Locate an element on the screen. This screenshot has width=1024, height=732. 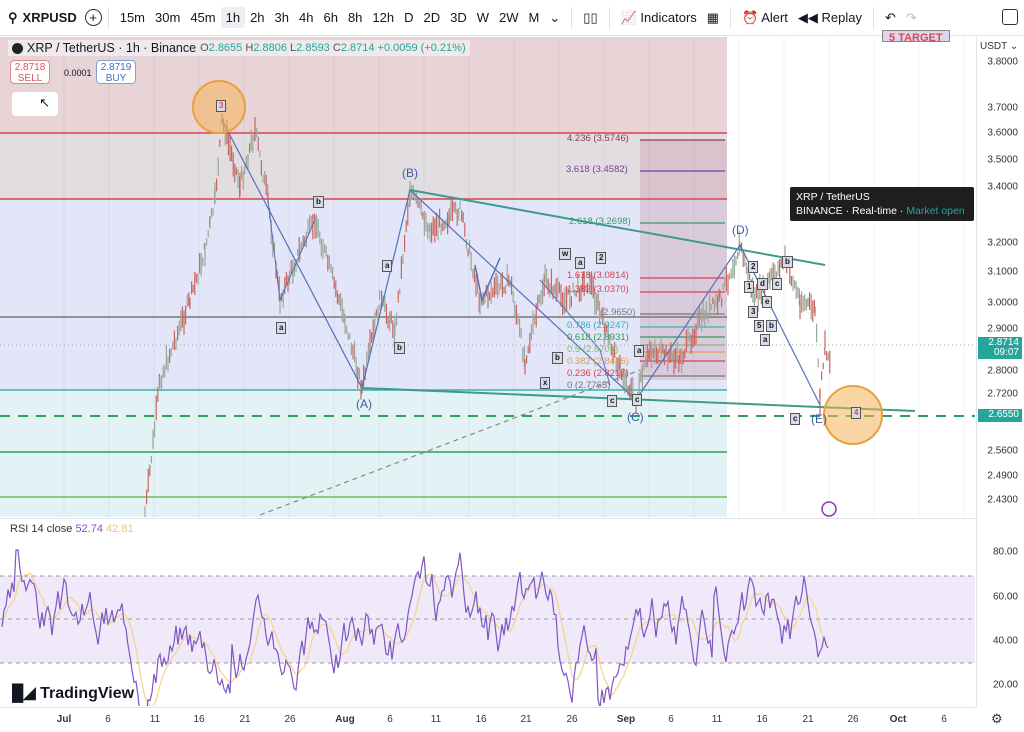
replay-label: Replay is located at coordinates (841, 17).